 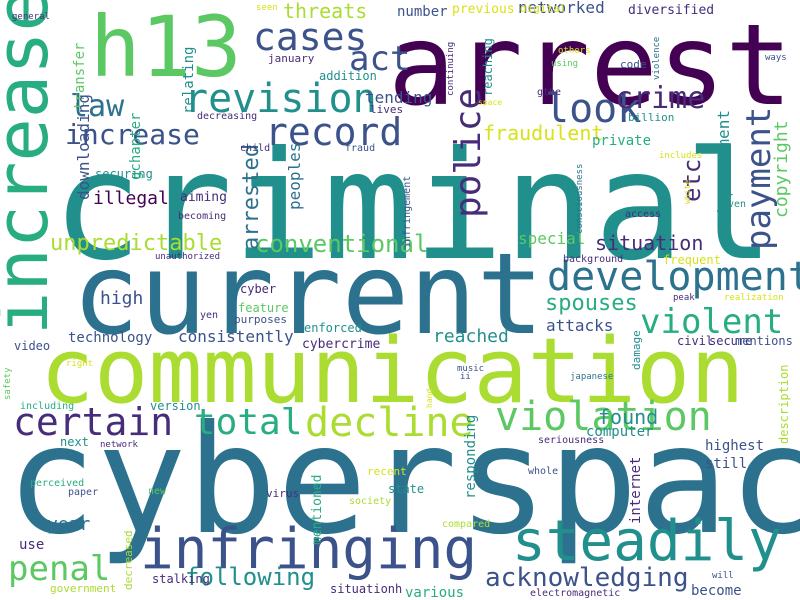 I want to click on word-seriousness: seriousness, so click(x=571, y=440).